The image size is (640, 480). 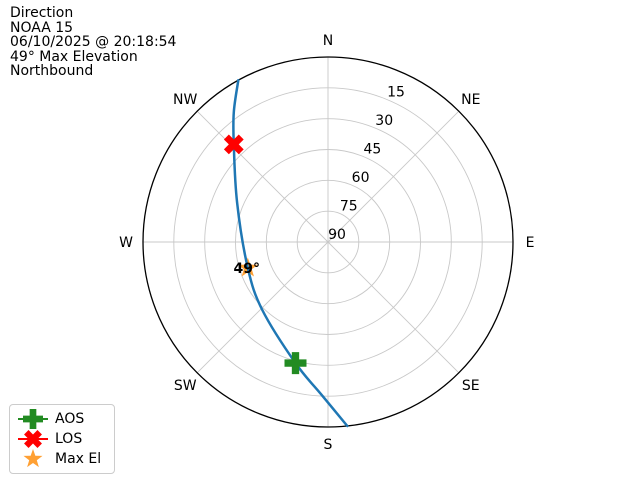 I want to click on info-timestamp: 06/10/2025 @ 20:18:54, so click(x=93, y=42).